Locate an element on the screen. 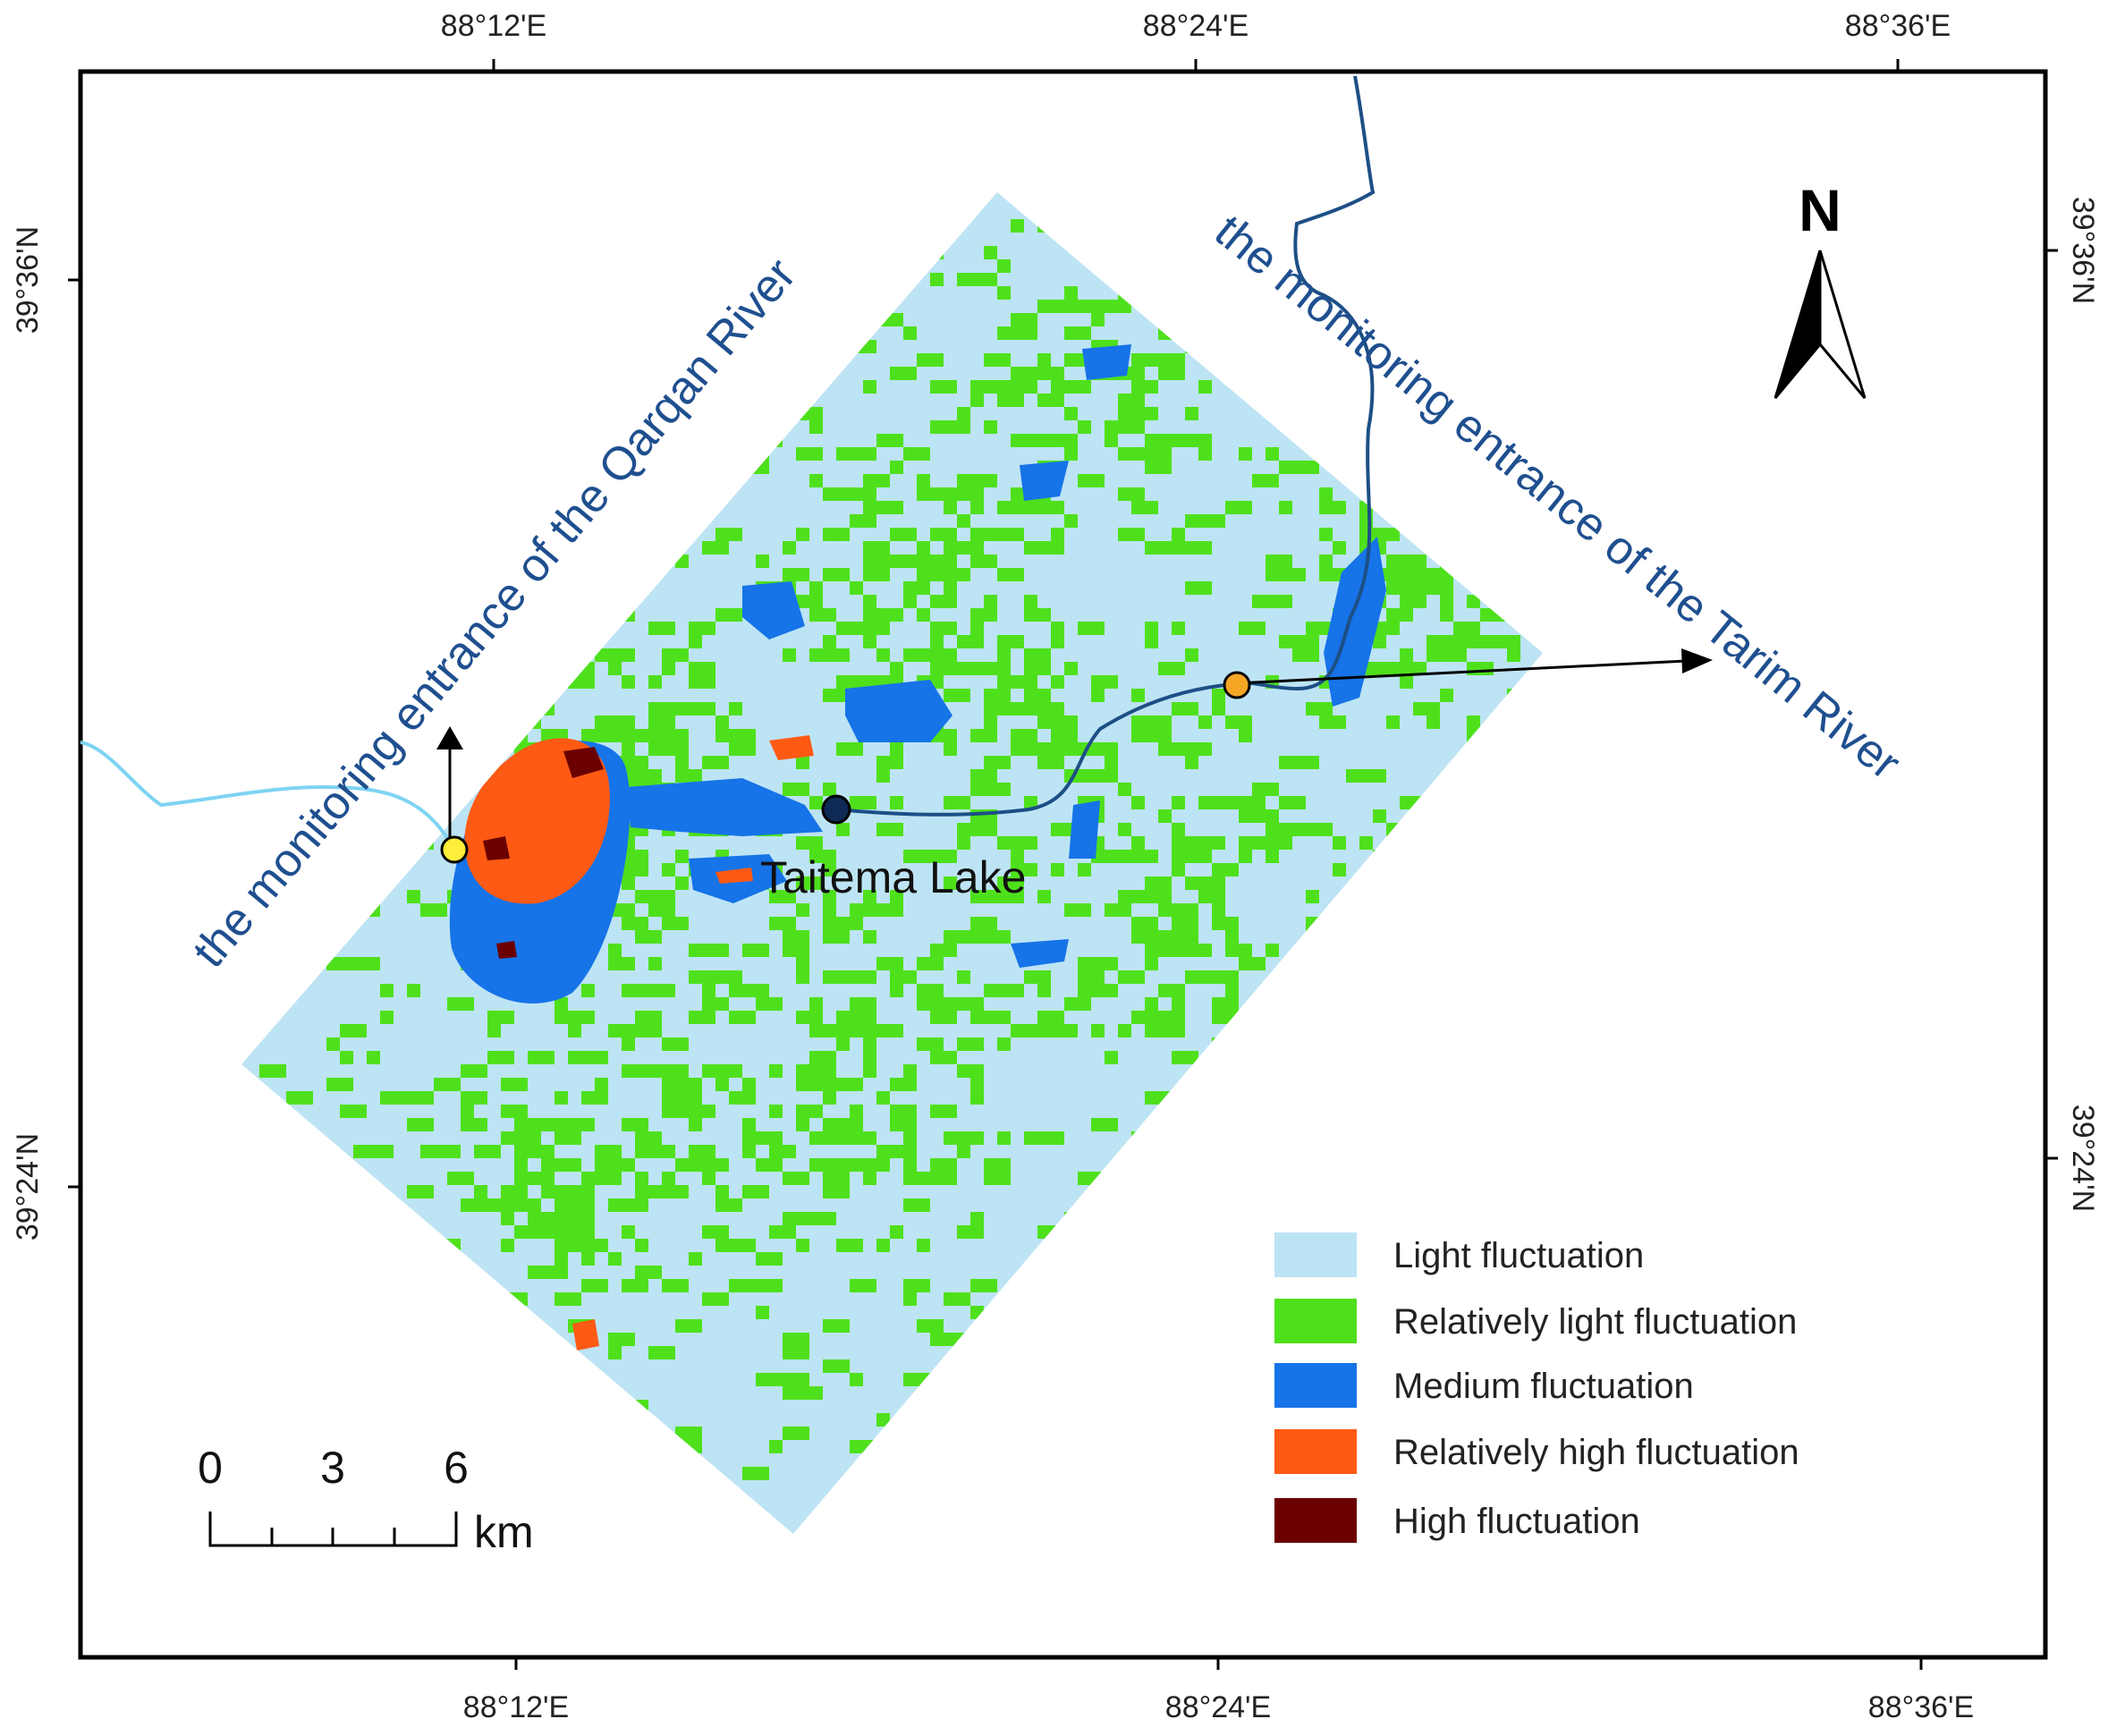 This screenshot has height=1736, width=2108. north-arrow-right-half is located at coordinates (1842, 324).